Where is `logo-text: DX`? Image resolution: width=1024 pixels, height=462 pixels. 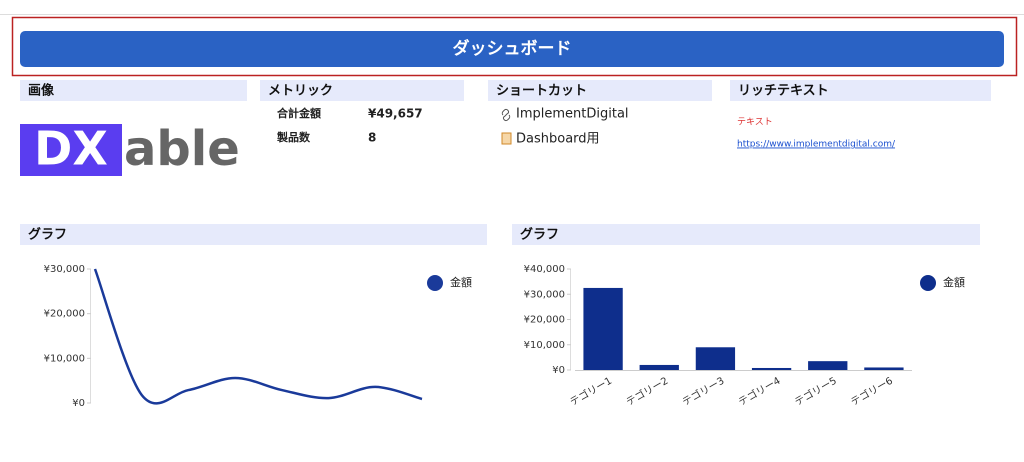
logo-text: DX is located at coordinates (71, 149).